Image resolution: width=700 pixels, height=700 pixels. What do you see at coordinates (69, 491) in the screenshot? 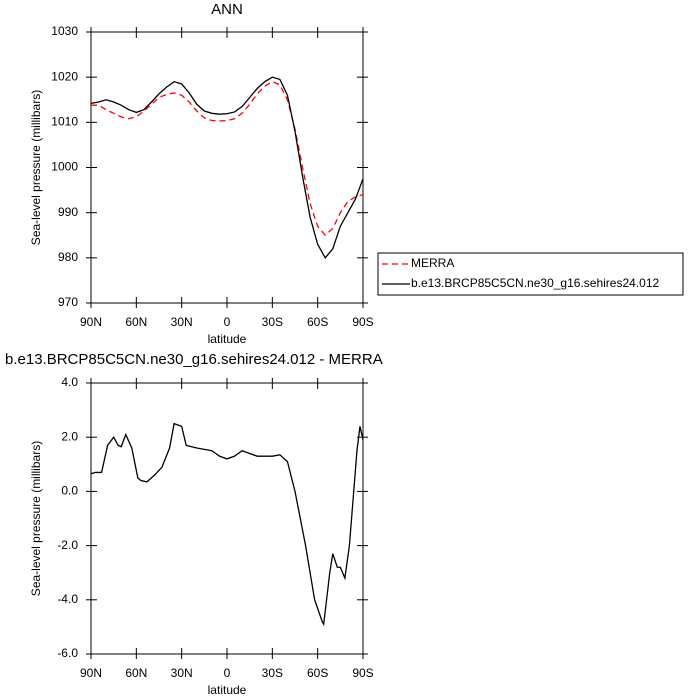
I see `y-tick-label: 0.0` at bounding box center [69, 491].